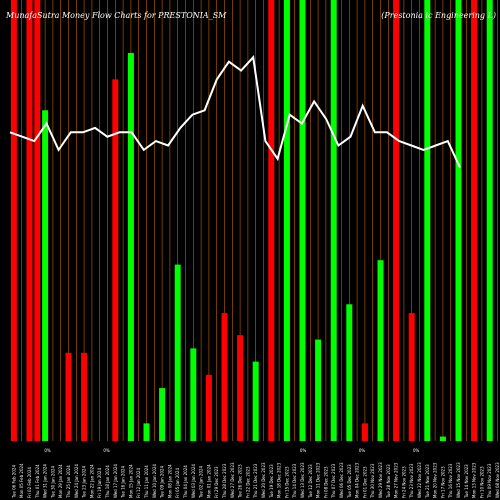 The height and width of the screenshot is (500, 500). What do you see at coordinates (364, 482) in the screenshot?
I see `x-tick-label: Fri 01 Dec 2023` at bounding box center [364, 482].